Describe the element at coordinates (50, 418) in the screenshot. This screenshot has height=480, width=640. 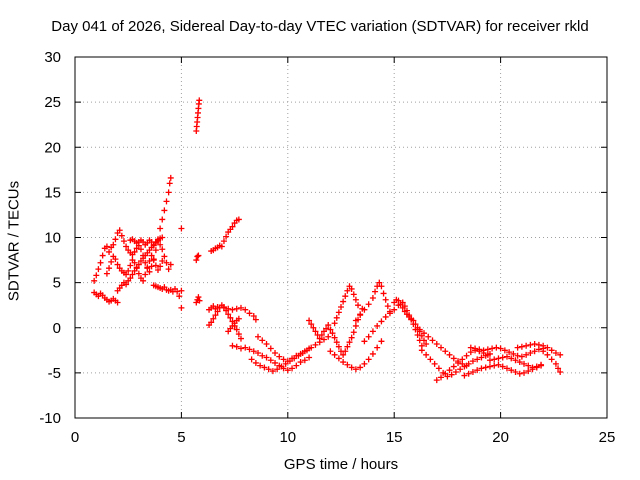
I see `y-tick-label: -10` at that location.